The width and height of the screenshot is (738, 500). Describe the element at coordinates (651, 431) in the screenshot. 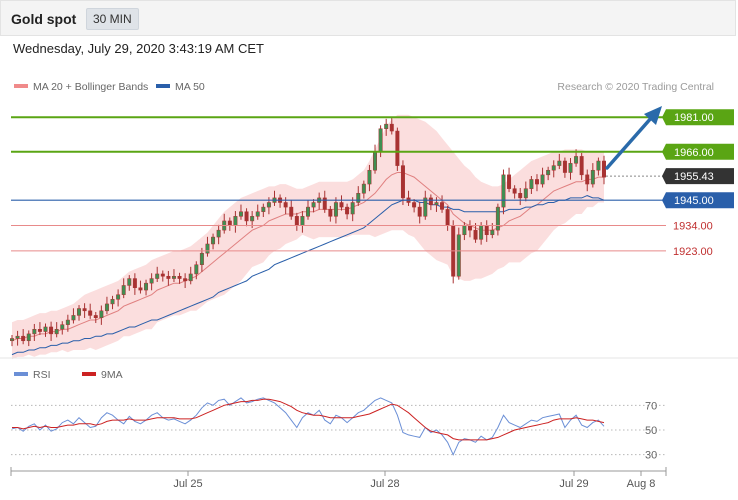

I see `rsi-tick-label: 50` at that location.